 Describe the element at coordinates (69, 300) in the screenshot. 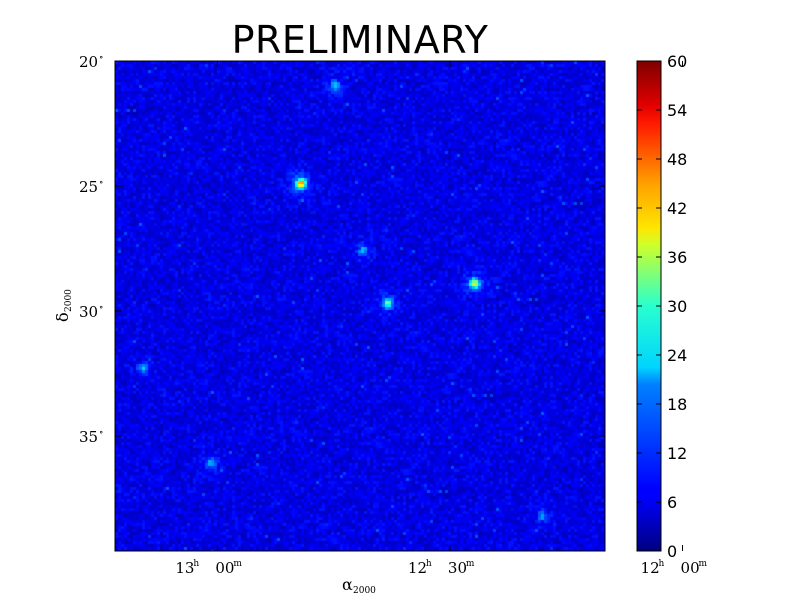

I see `y-axis-label-subscript: 2000` at that location.